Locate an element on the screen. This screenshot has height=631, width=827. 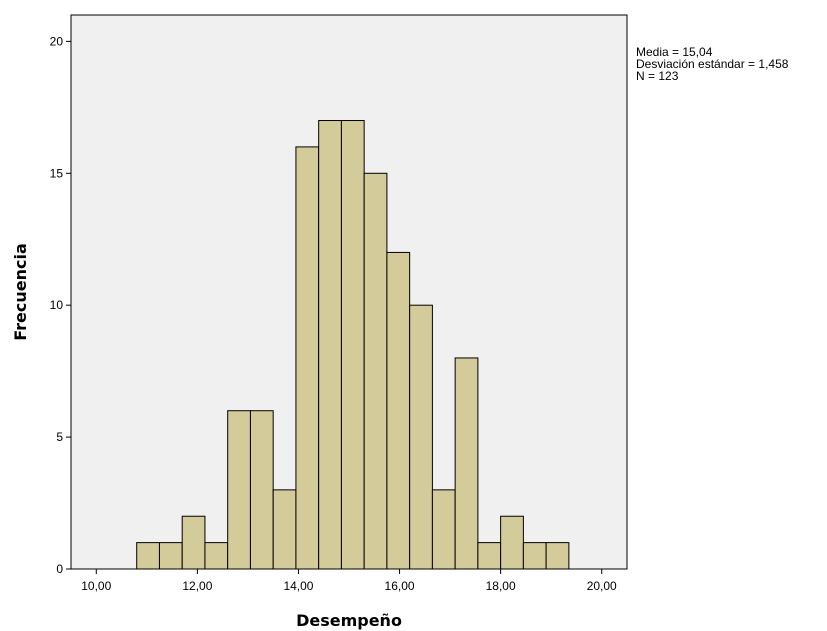
x-tick-label-3: 16,00 is located at coordinates (400, 586).